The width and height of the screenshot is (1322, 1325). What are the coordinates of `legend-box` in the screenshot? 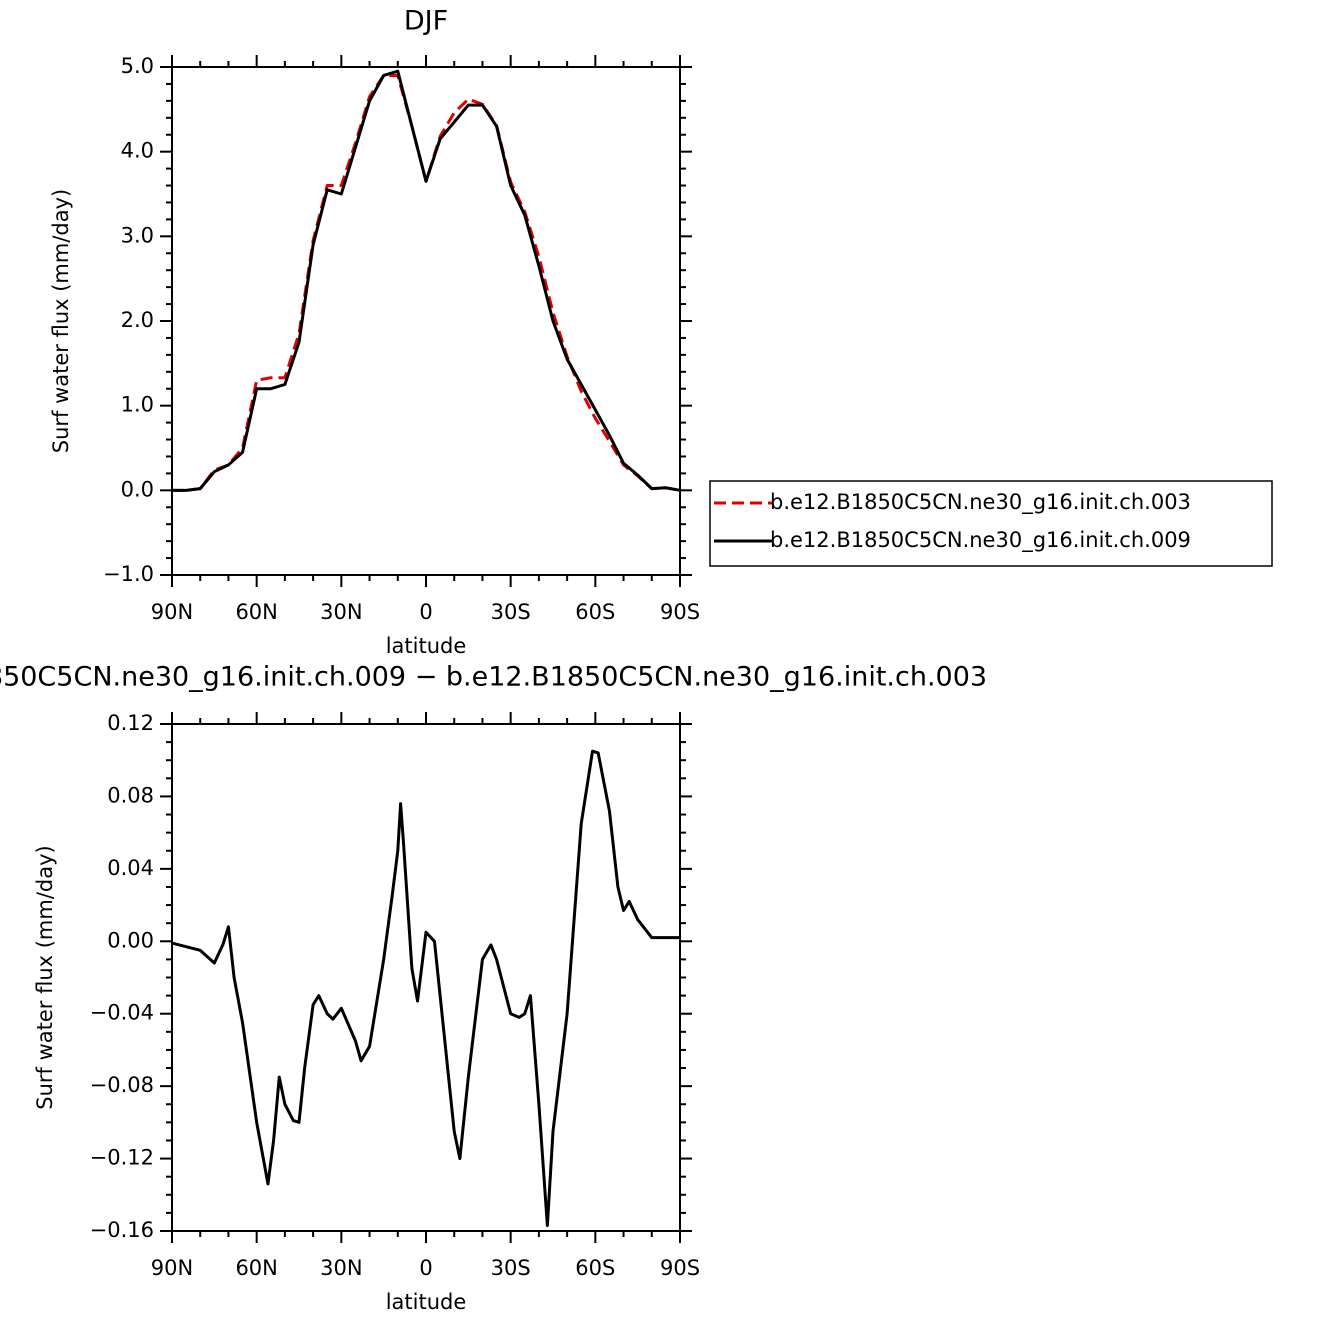 It's located at (991, 523).